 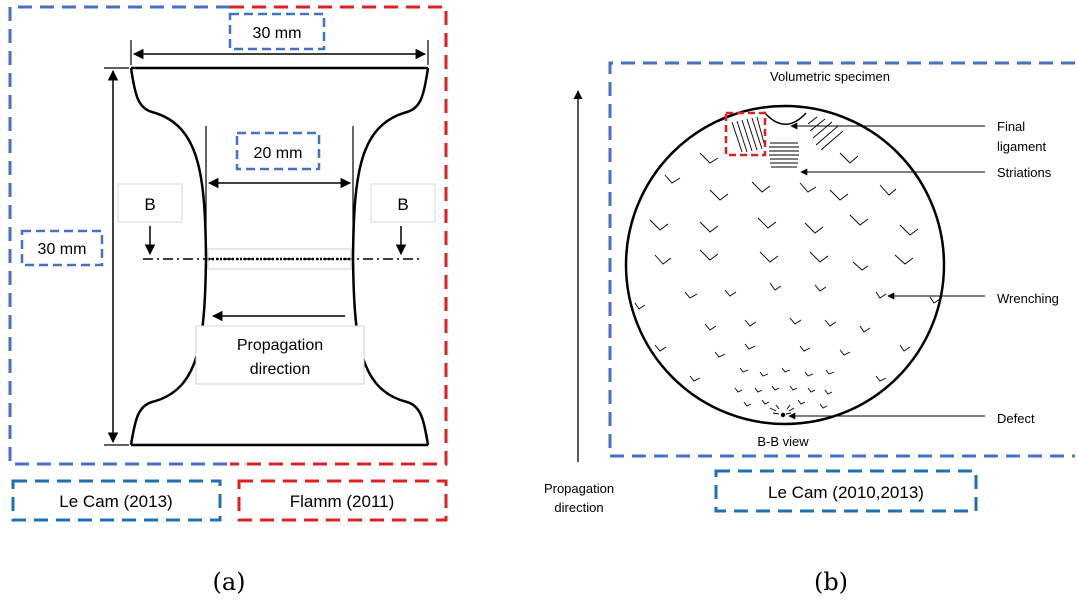 I want to click on ref-b-label: Le Cam (2010,2013), so click(x=846, y=492).